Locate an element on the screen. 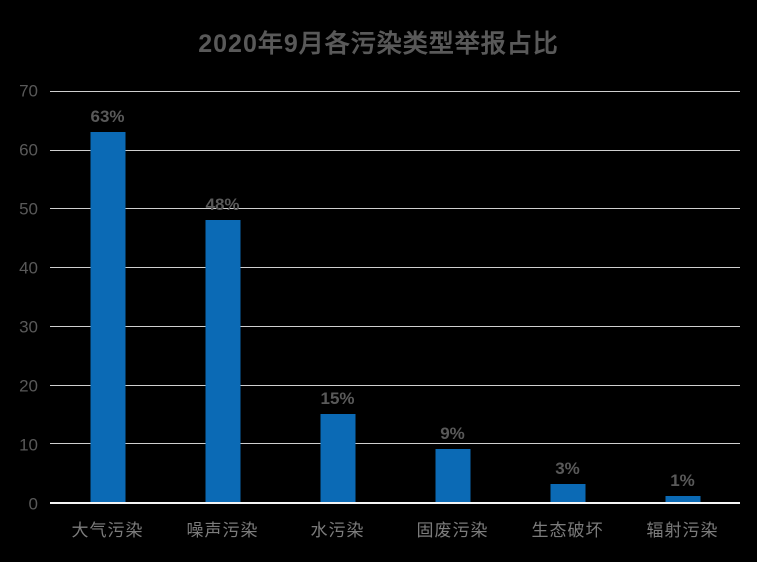  y-tick-label: 20 is located at coordinates (28, 386).